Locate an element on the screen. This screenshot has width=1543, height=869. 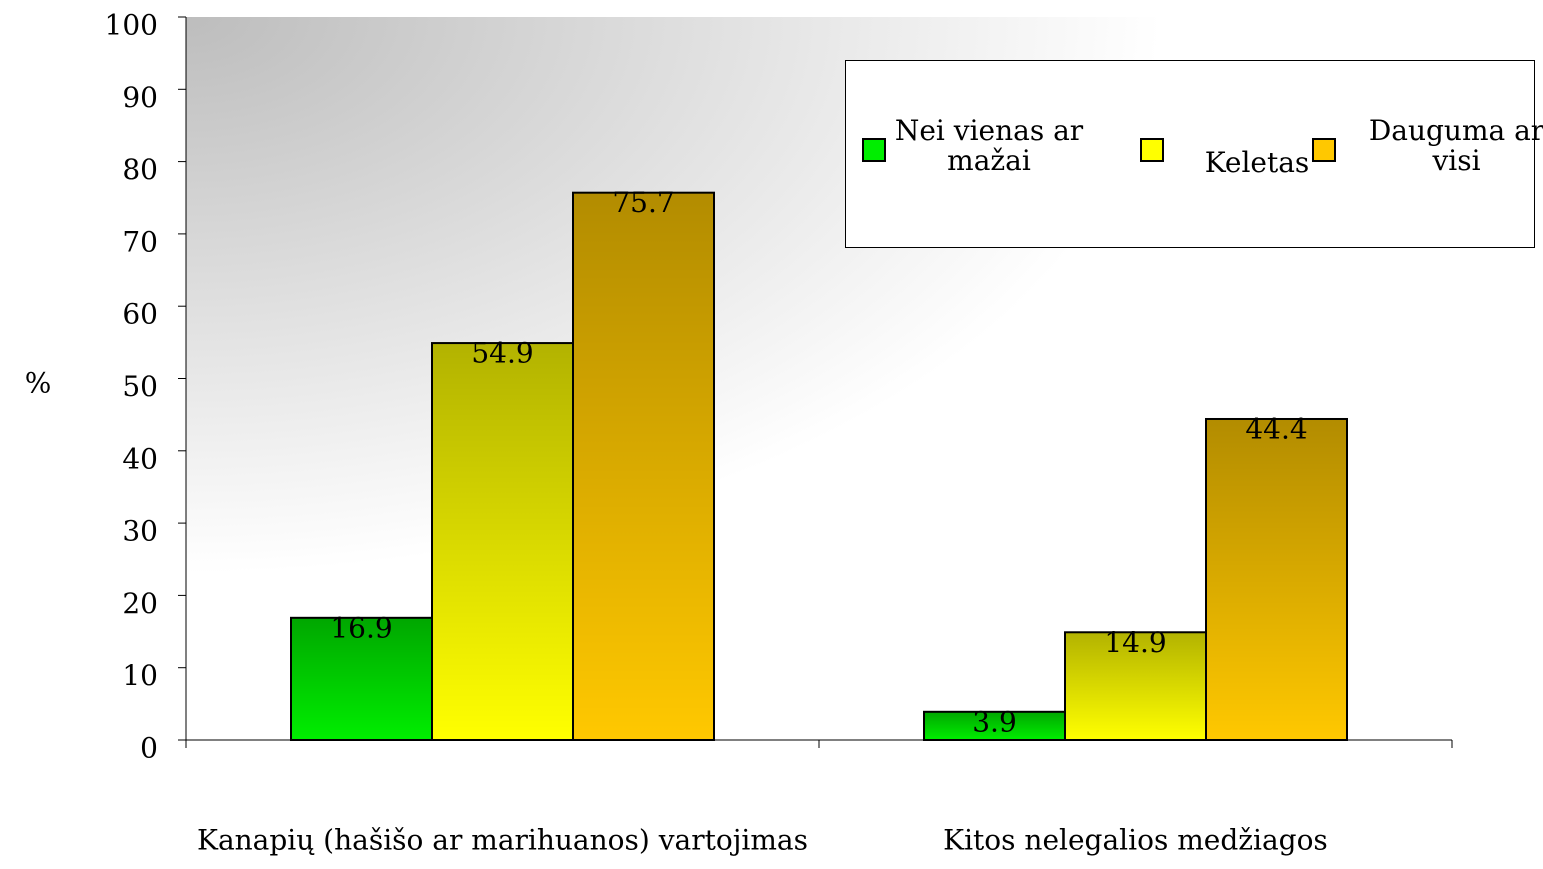
legend-item: Dauguma ar visi is located at coordinates (1427, 146).